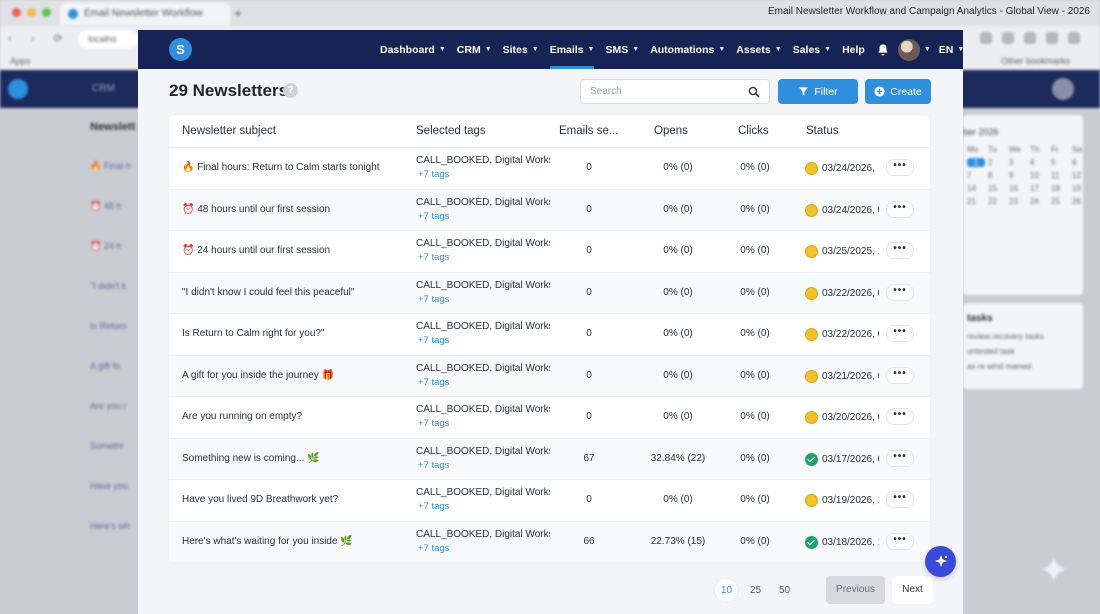 This screenshot has width=1100, height=614. Describe the element at coordinates (755, 590) in the screenshot. I see `page-size-25: 25` at that location.